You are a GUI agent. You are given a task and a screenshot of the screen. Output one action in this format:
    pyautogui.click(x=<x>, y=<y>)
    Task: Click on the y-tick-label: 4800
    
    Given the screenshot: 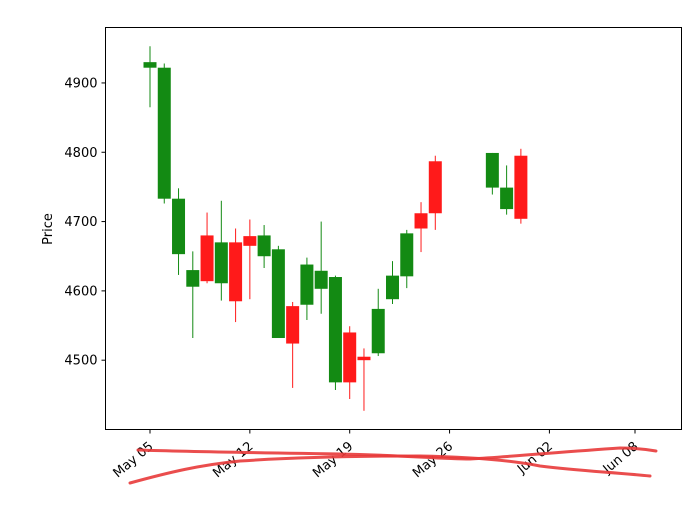 What is the action you would take?
    pyautogui.click(x=80, y=153)
    